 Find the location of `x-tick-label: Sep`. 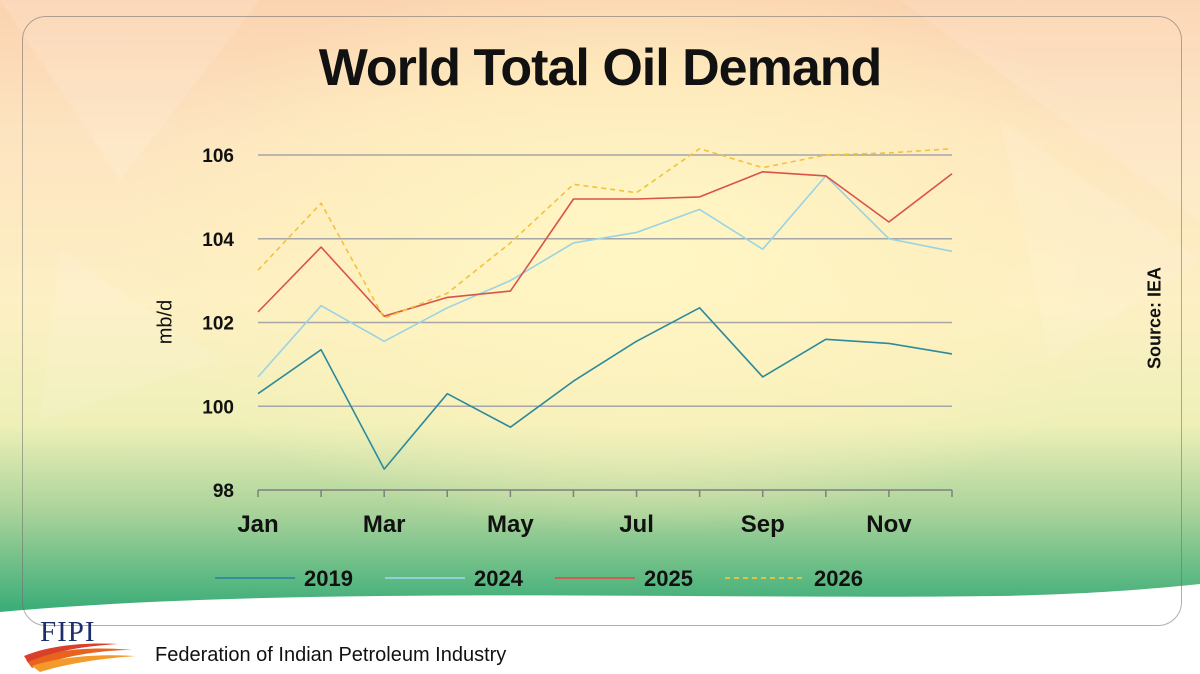

x-tick-label: Sep is located at coordinates (763, 524).